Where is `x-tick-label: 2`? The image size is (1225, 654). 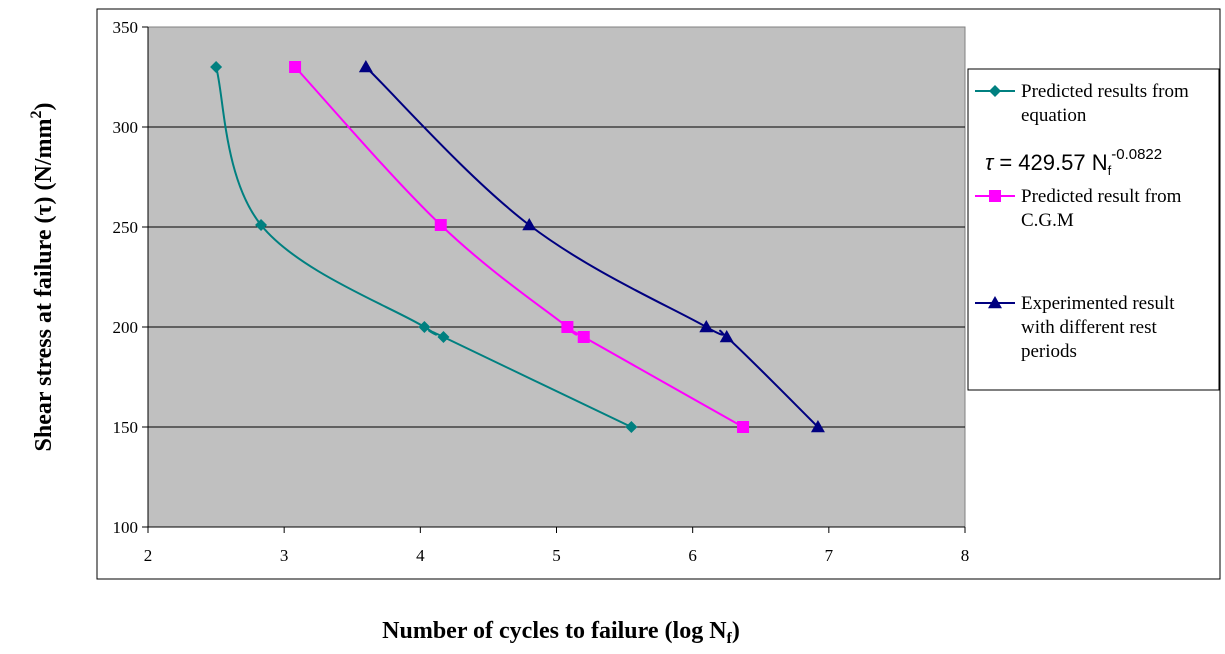 x-tick-label: 2 is located at coordinates (148, 555).